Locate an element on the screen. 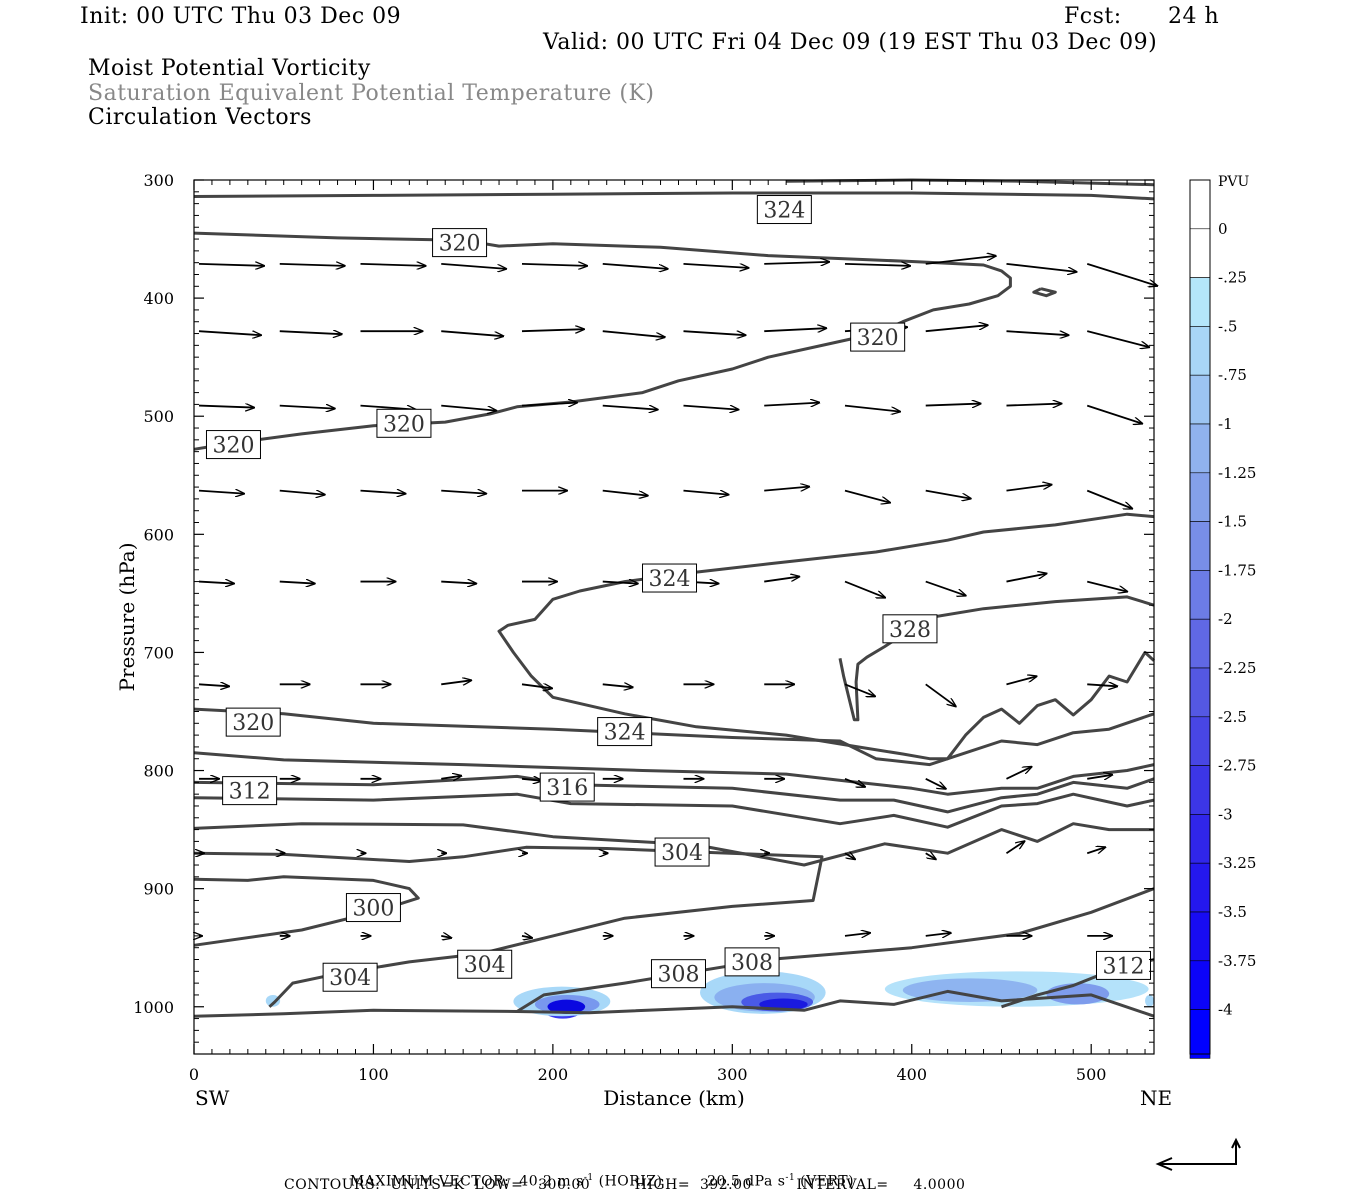 Image resolution: width=1350 pixels, height=1200 pixels. colorbar-tick-label: -3.75 is located at coordinates (1237, 961).